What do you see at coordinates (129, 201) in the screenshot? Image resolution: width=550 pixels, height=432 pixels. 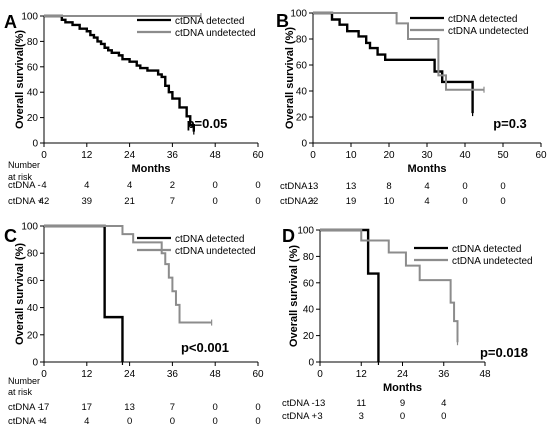 I see `risk-value: 21` at bounding box center [129, 201].